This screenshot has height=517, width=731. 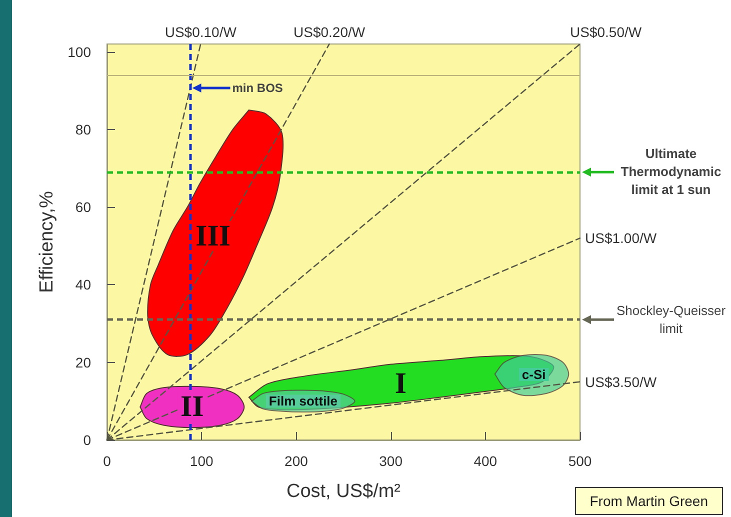 I want to click on y-tick-label: 80, so click(x=83, y=129).